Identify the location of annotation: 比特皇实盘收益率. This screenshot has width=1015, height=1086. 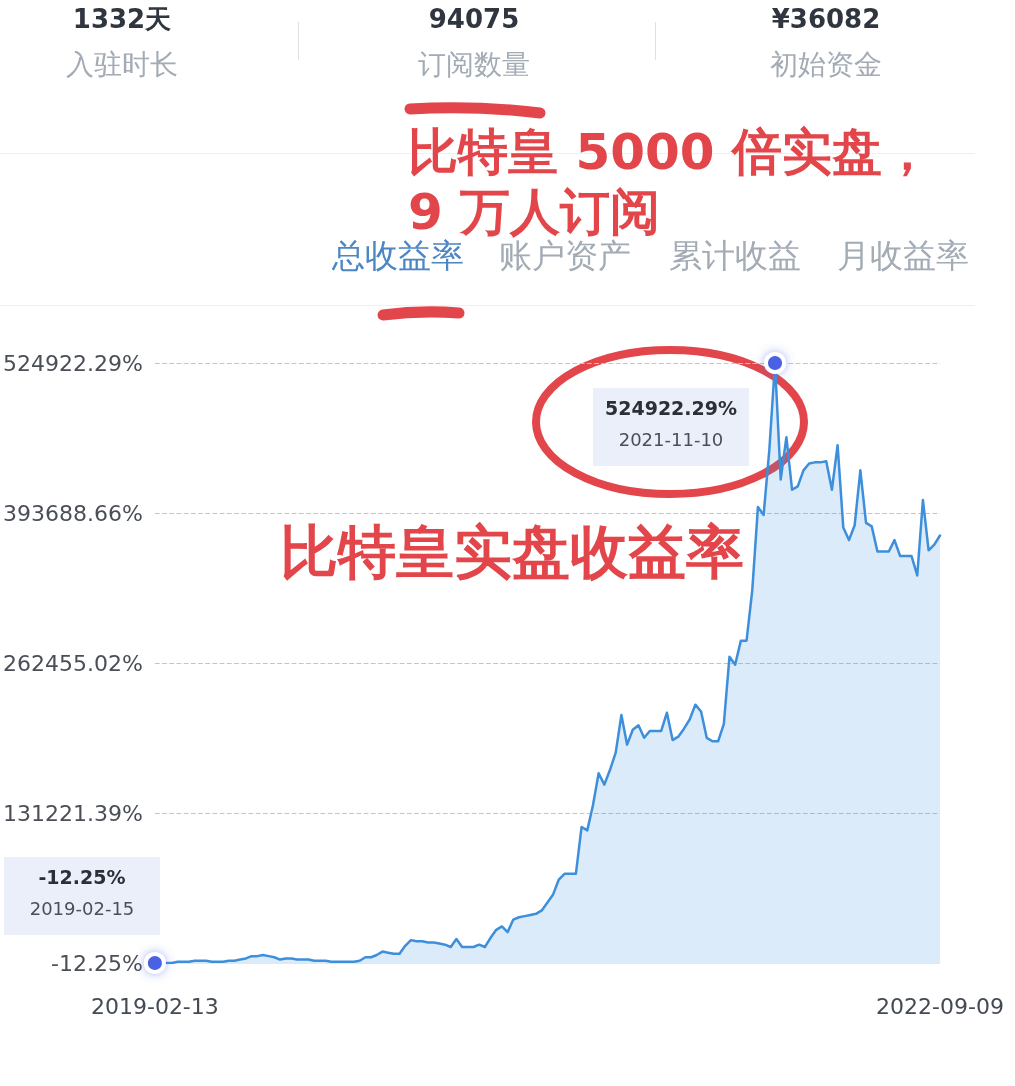
(512, 553).